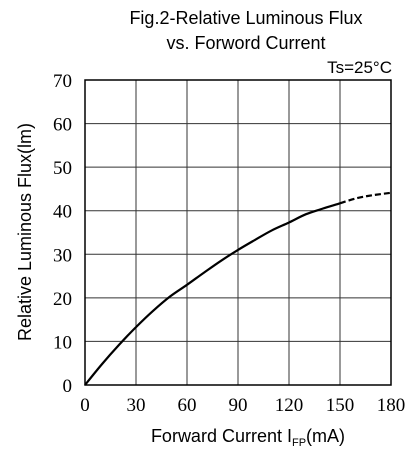 The image size is (411, 457). Describe the element at coordinates (62, 168) in the screenshot. I see `y-tick-label-50: 50` at that location.